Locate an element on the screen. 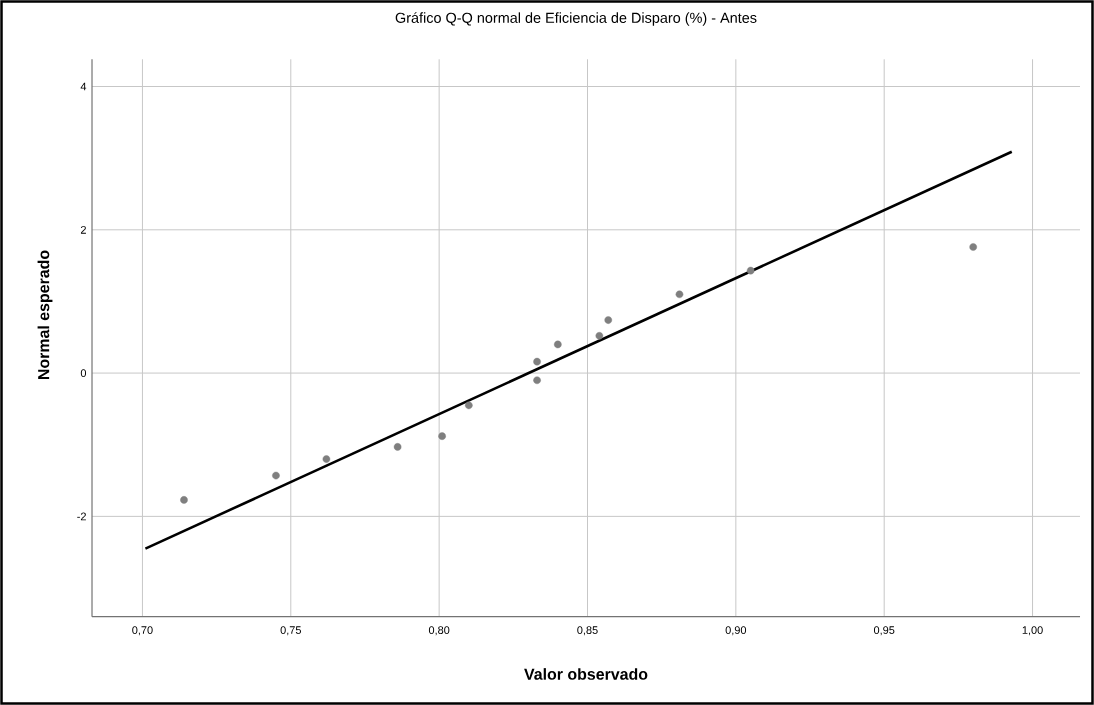 The width and height of the screenshot is (1094, 705). y-tick-label: 4 is located at coordinates (83, 86).